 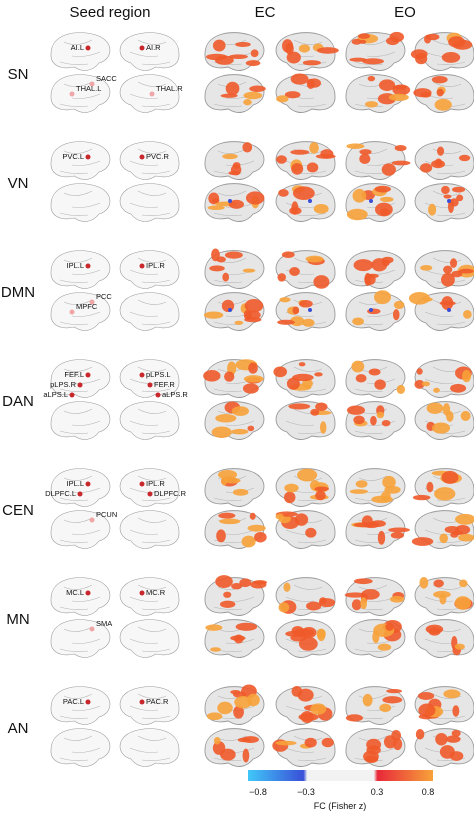 What do you see at coordinates (18, 401) in the screenshot?
I see `network-label: DAN` at bounding box center [18, 401].